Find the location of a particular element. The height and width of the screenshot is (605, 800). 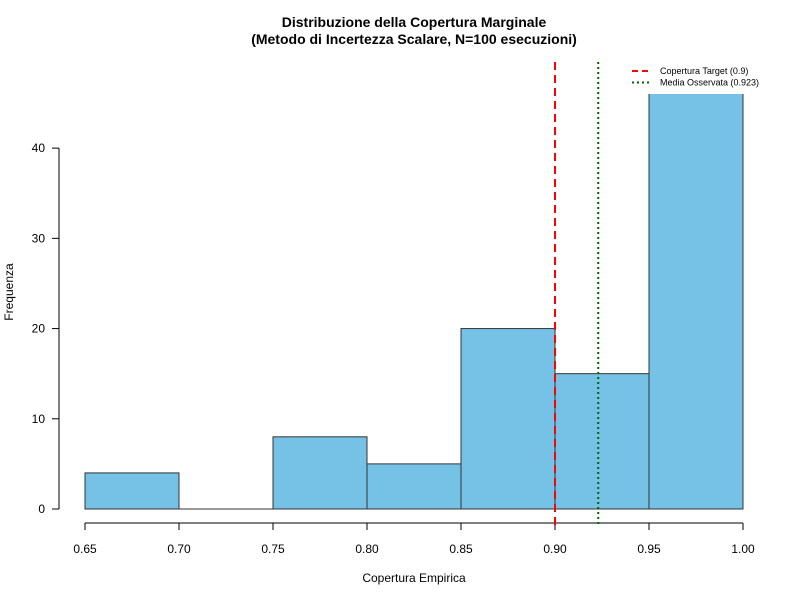

legend-entry-label: Media Osservata (0.923) is located at coordinates (709, 83).